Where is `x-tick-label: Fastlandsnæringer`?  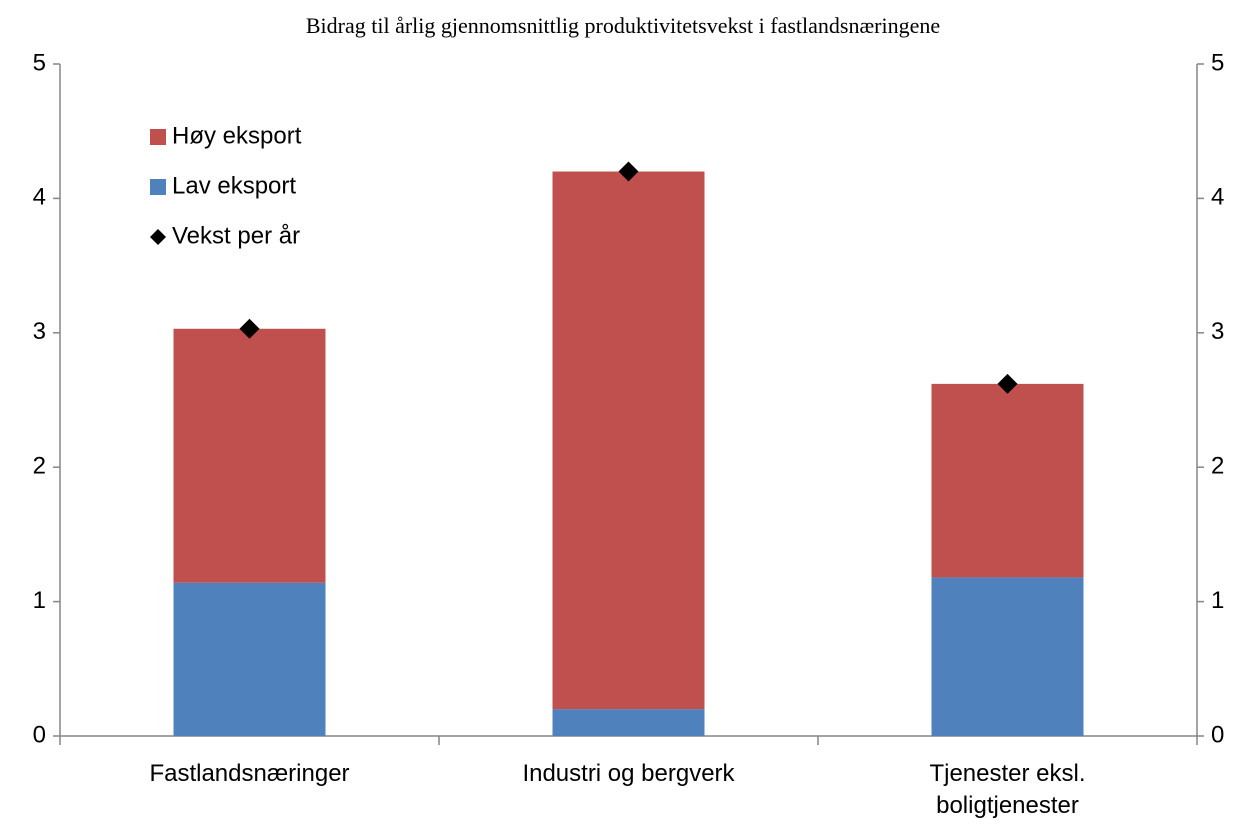 x-tick-label: Fastlandsnæringer is located at coordinates (249, 773).